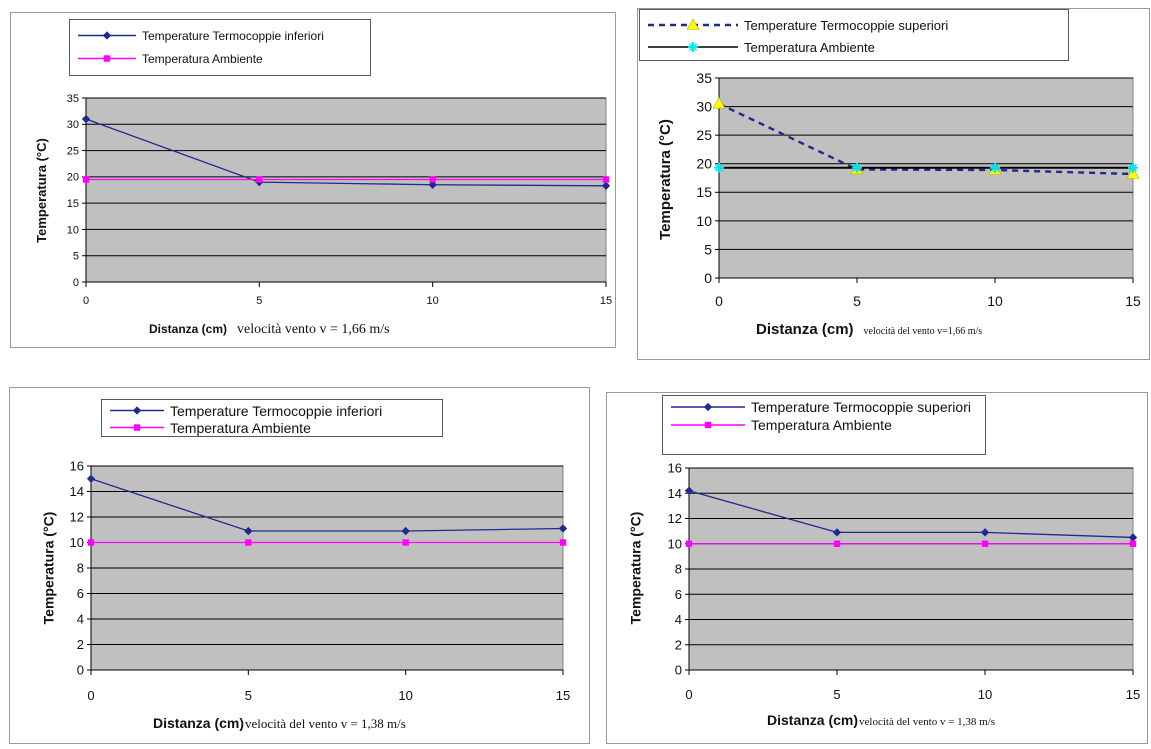 The width and height of the screenshot is (1151, 749). What do you see at coordinates (926, 178) in the screenshot?
I see `plot-area` at bounding box center [926, 178].